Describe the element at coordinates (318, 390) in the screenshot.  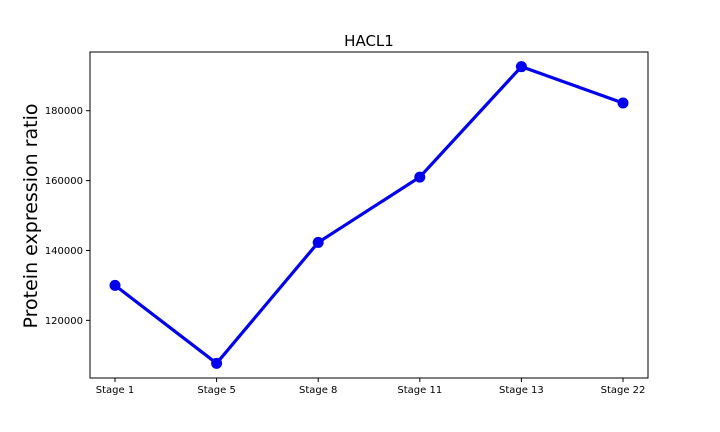
I see `x-tick-label: Stage 8` at that location.